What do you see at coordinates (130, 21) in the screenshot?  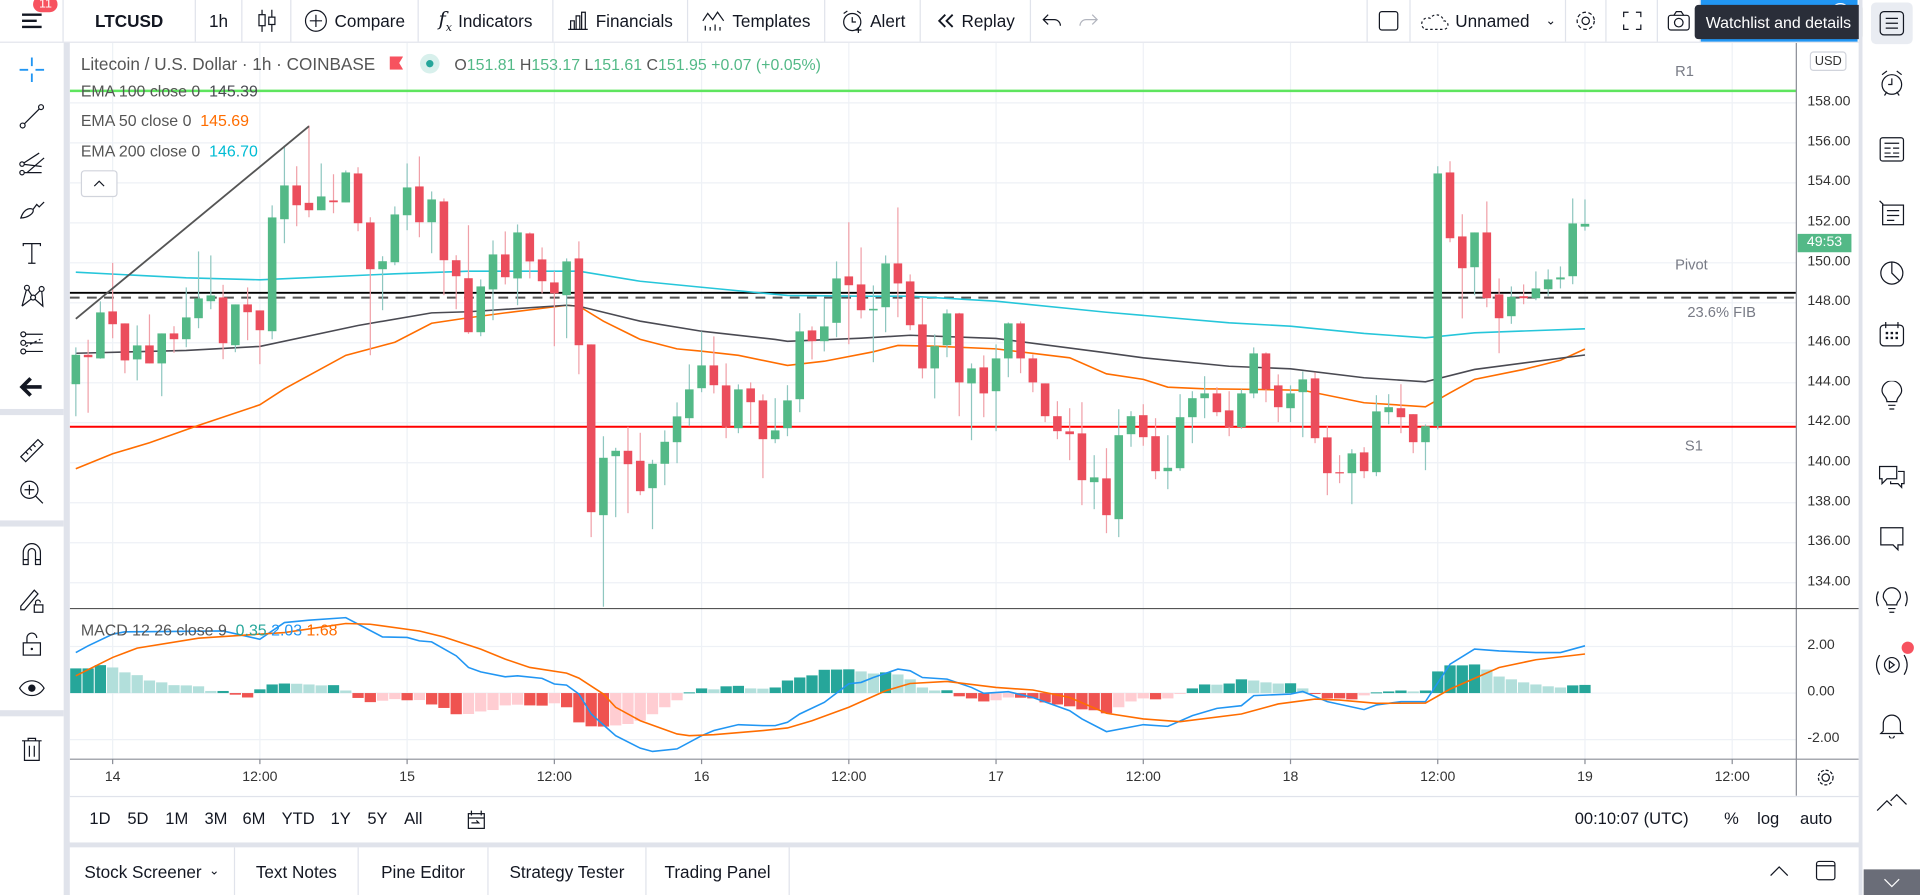 I see `symbol-search: LTCUSD` at bounding box center [130, 21].